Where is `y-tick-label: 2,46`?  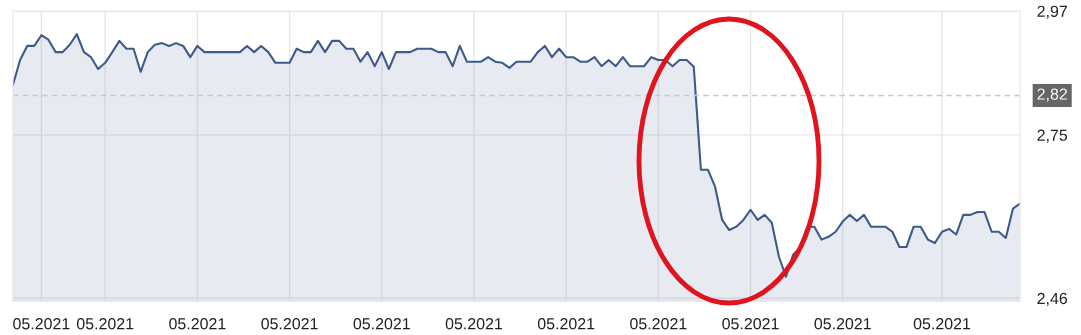 y-tick-label: 2,46 is located at coordinates (1052, 299).